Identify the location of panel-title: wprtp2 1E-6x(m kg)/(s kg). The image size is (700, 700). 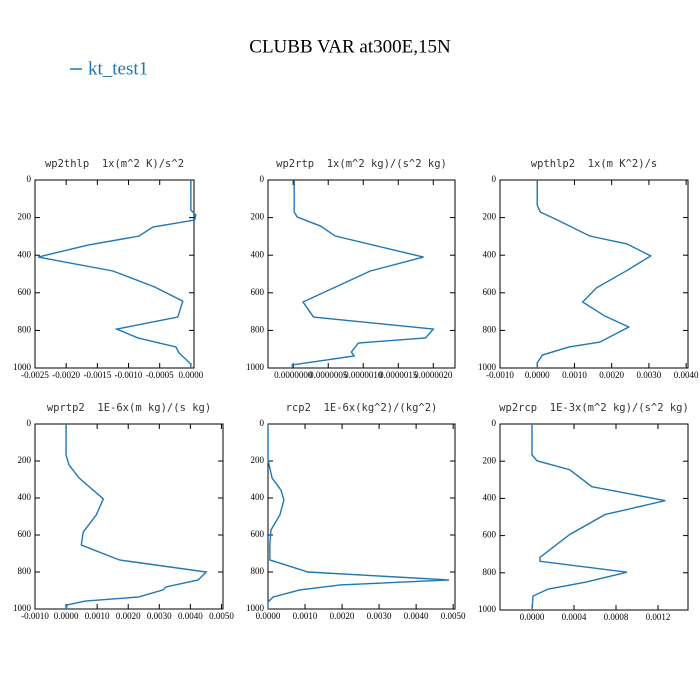
(129, 408).